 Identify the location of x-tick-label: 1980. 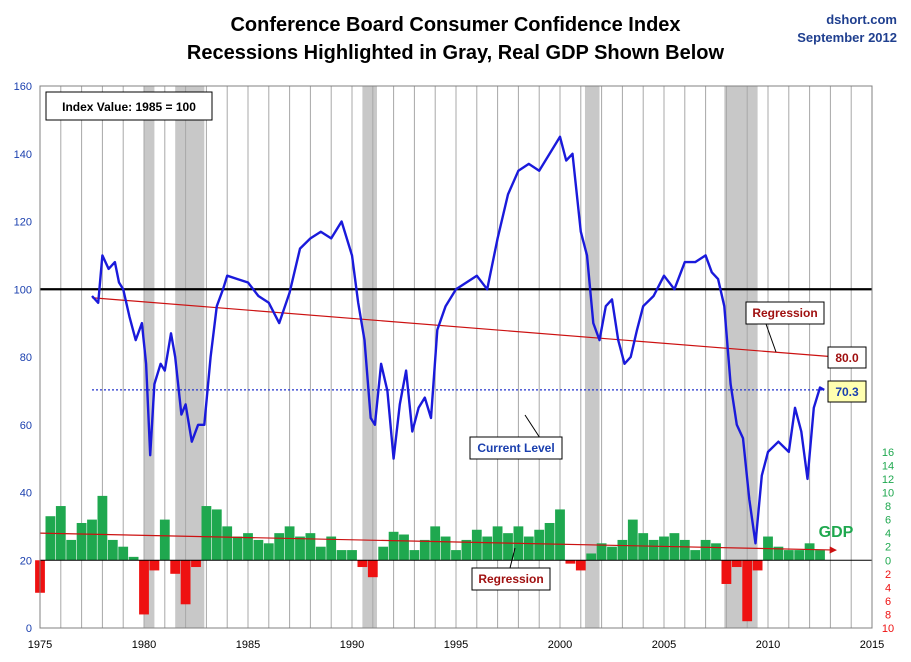
(144, 645).